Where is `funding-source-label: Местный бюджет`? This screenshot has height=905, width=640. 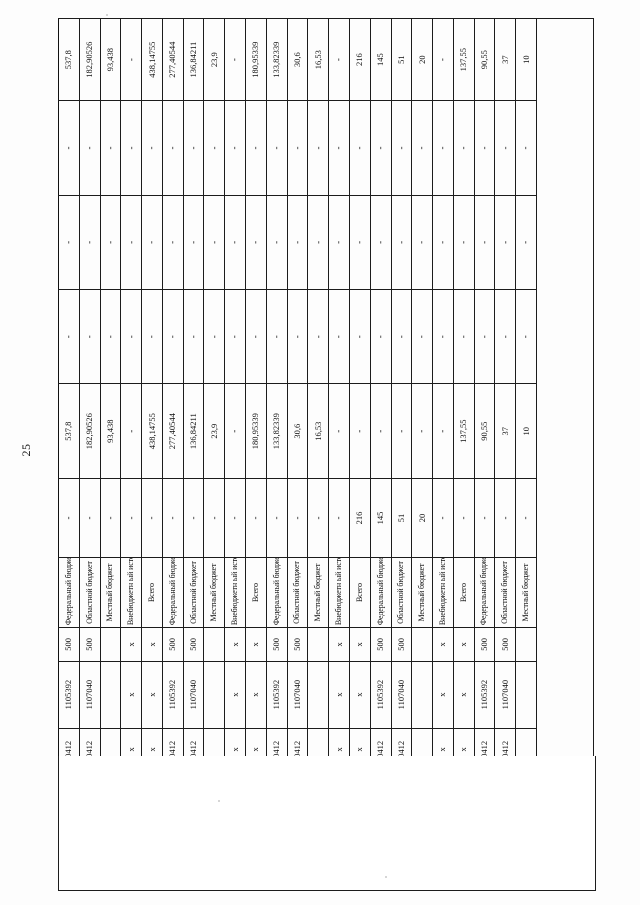 funding-source-label: Местный бюджет is located at coordinates (318, 592).